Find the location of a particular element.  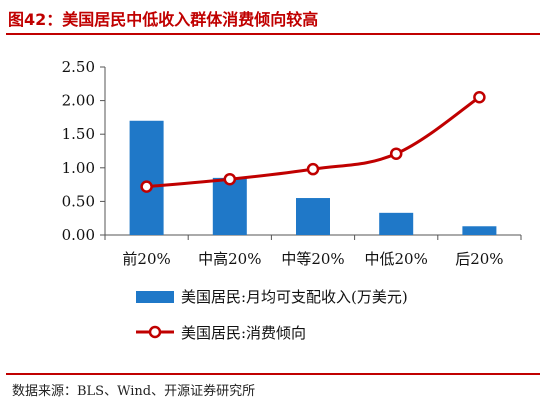

title-rule is located at coordinates (273, 34).